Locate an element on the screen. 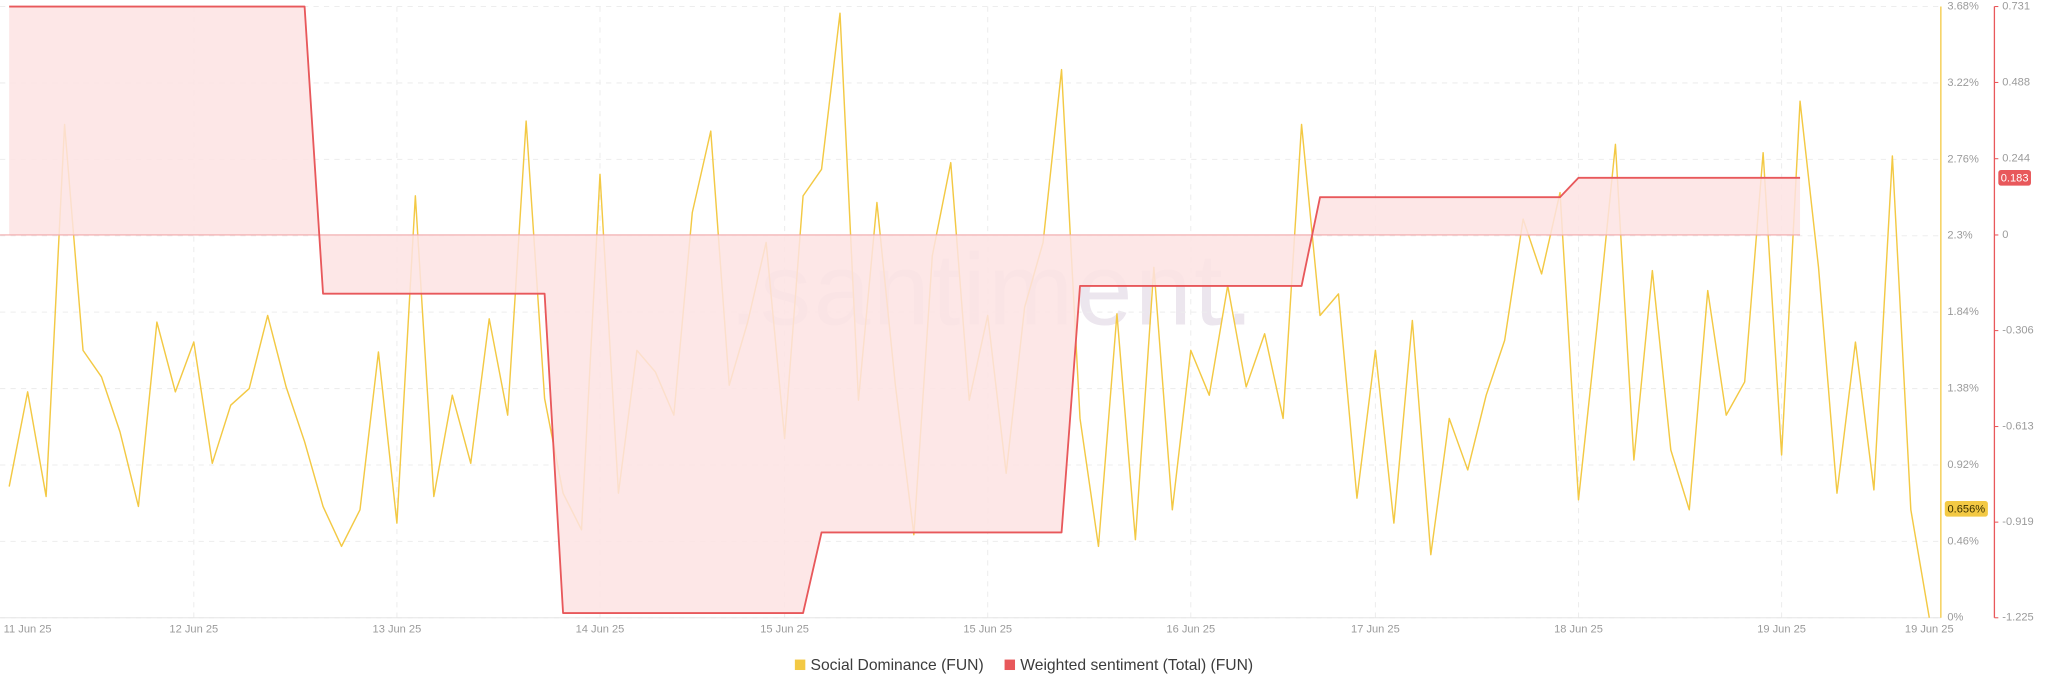  y-tick-label: 0.92% is located at coordinates (1963, 465).